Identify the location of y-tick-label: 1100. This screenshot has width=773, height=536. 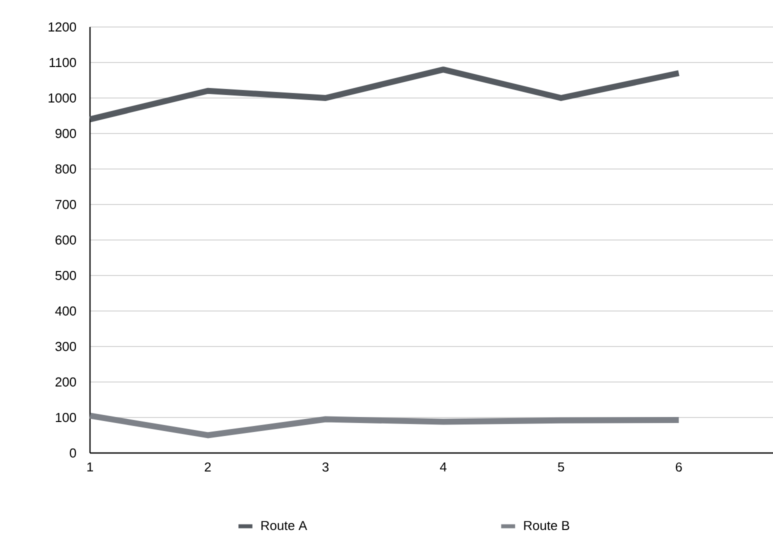
(63, 63).